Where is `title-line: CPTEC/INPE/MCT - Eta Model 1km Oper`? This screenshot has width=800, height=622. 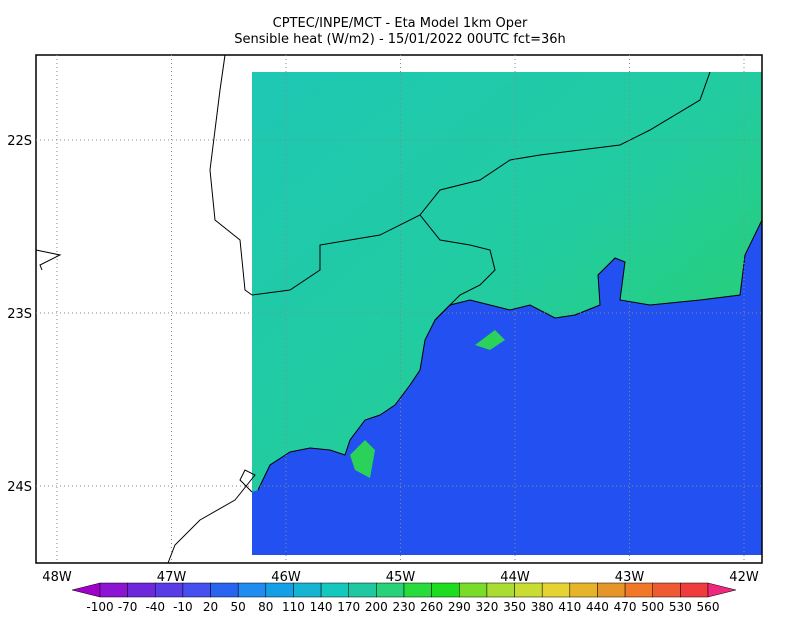 title-line: CPTEC/INPE/MCT - Eta Model 1km Oper is located at coordinates (400, 23).